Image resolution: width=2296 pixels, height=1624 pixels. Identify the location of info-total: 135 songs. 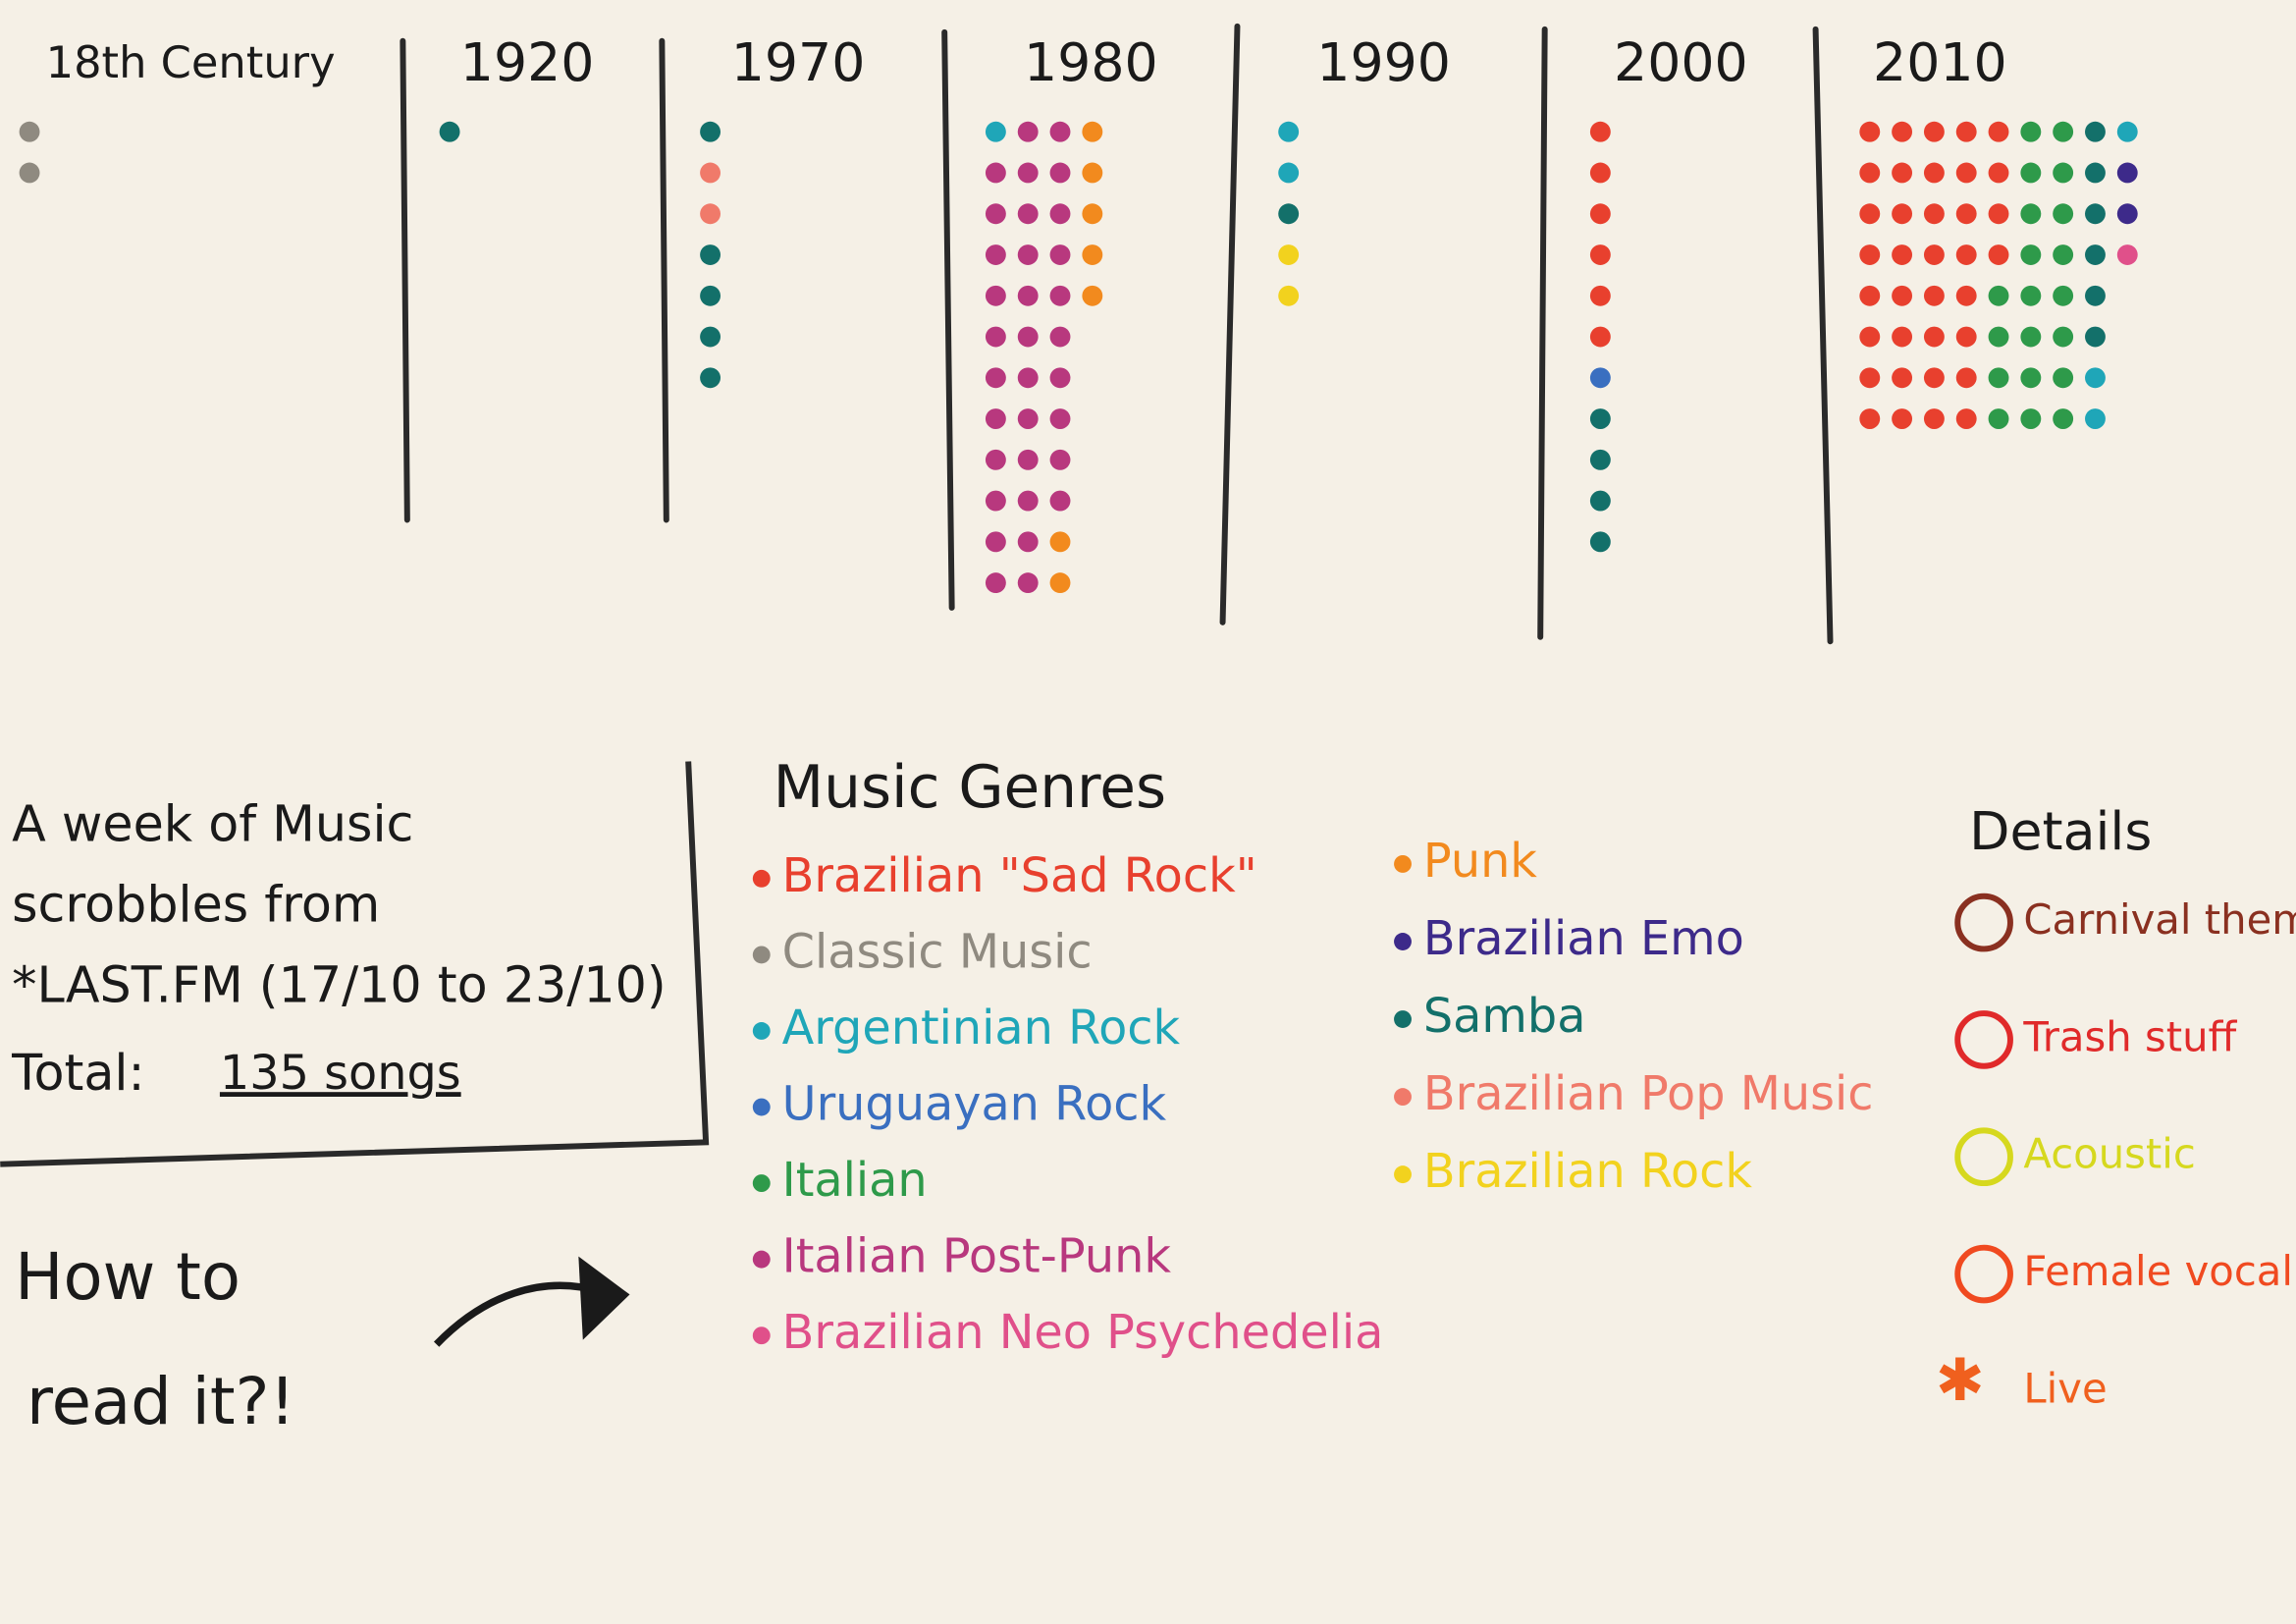
(340, 1074).